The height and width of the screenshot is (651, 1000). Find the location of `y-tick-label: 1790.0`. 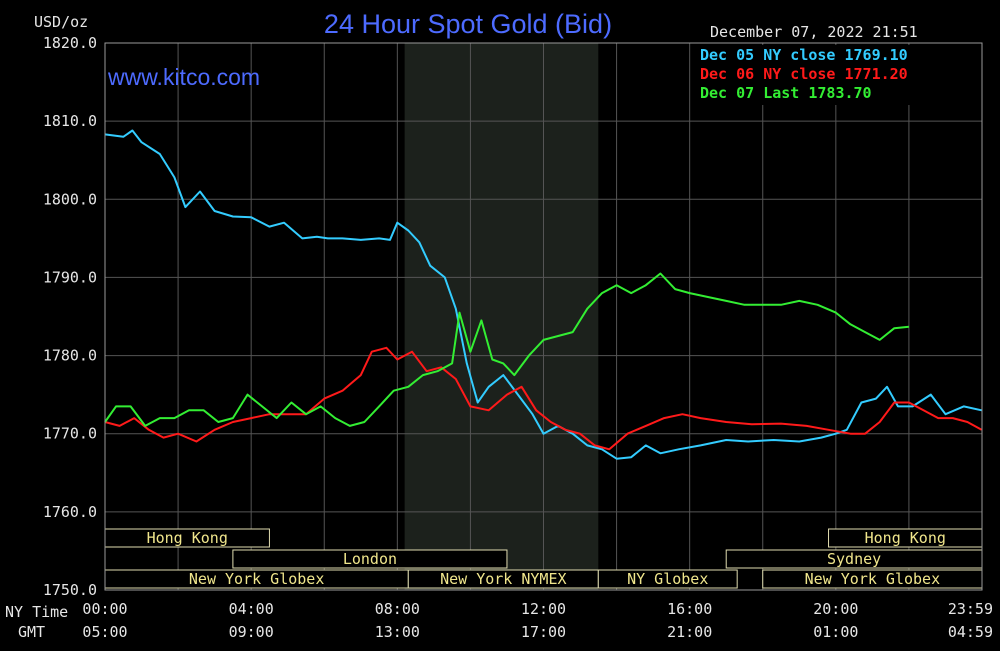

y-tick-label: 1790.0 is located at coordinates (70, 277).